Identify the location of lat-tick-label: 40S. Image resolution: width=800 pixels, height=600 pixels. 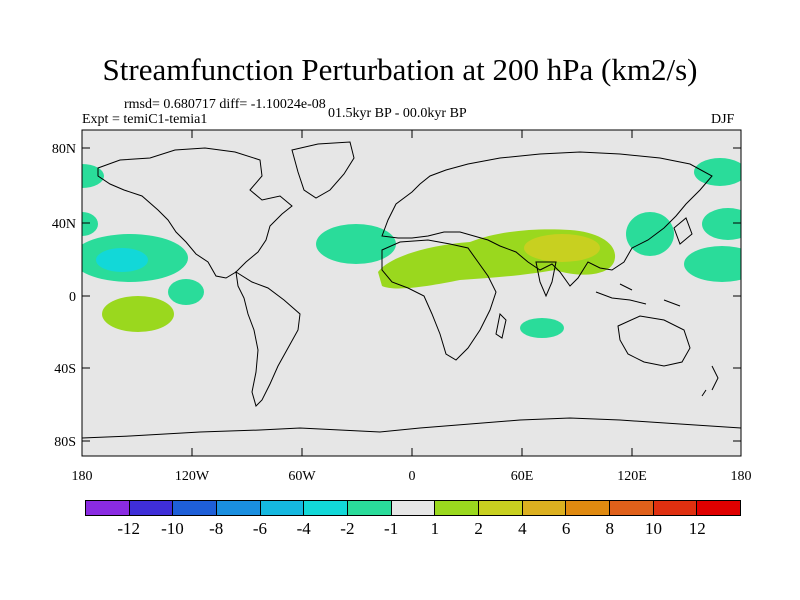
(65, 369).